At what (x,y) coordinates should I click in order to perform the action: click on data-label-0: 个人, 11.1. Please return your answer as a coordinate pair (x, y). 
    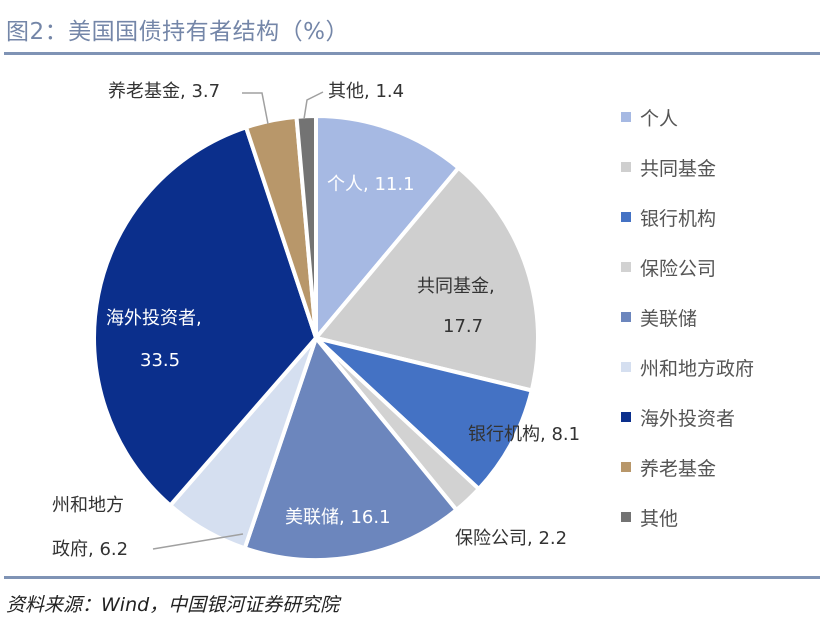
    Looking at the image, I should click on (371, 184).